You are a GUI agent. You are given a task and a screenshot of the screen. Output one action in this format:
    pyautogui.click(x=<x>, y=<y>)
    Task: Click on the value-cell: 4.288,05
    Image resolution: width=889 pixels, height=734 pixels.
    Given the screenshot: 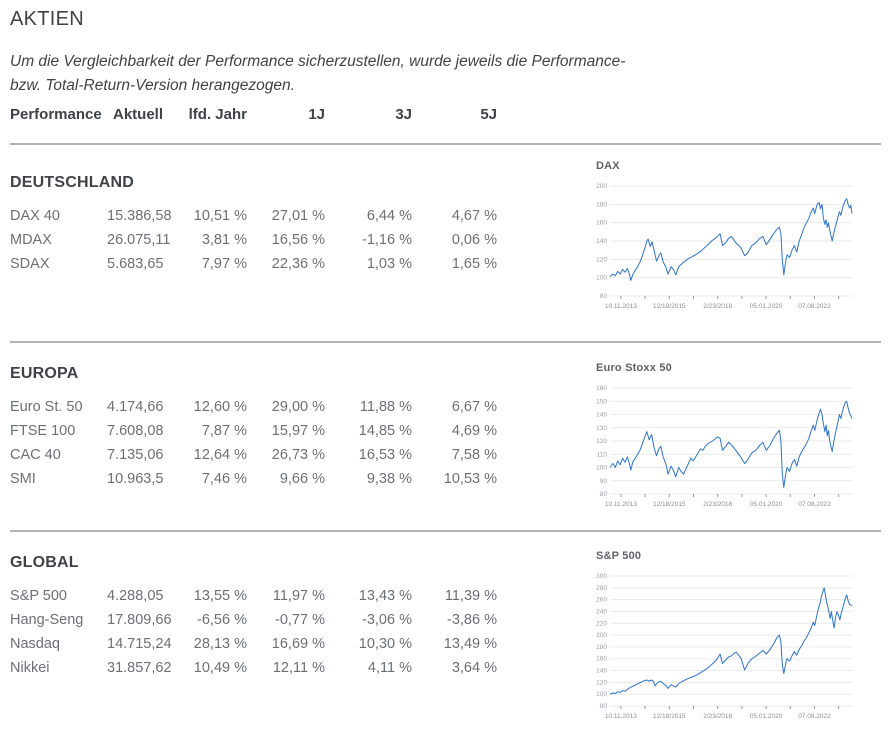 What is the action you would take?
    pyautogui.click(x=135, y=596)
    